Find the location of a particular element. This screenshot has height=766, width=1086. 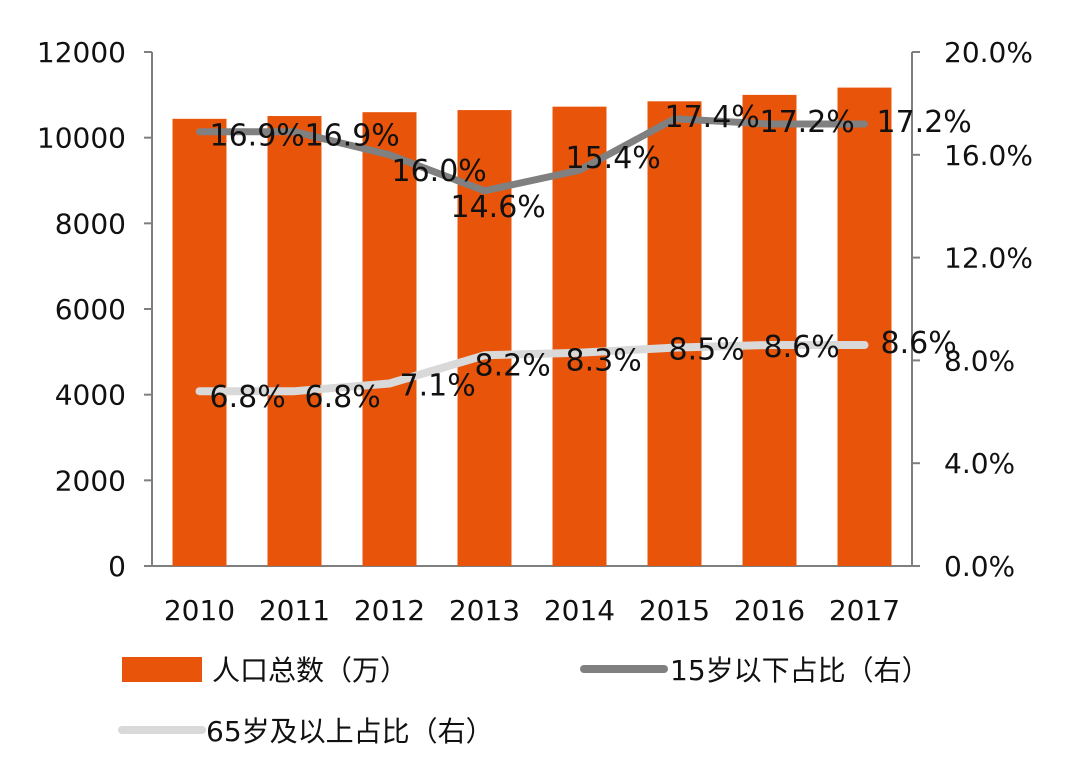

right-tick-label: 12.0% is located at coordinates (988, 258).